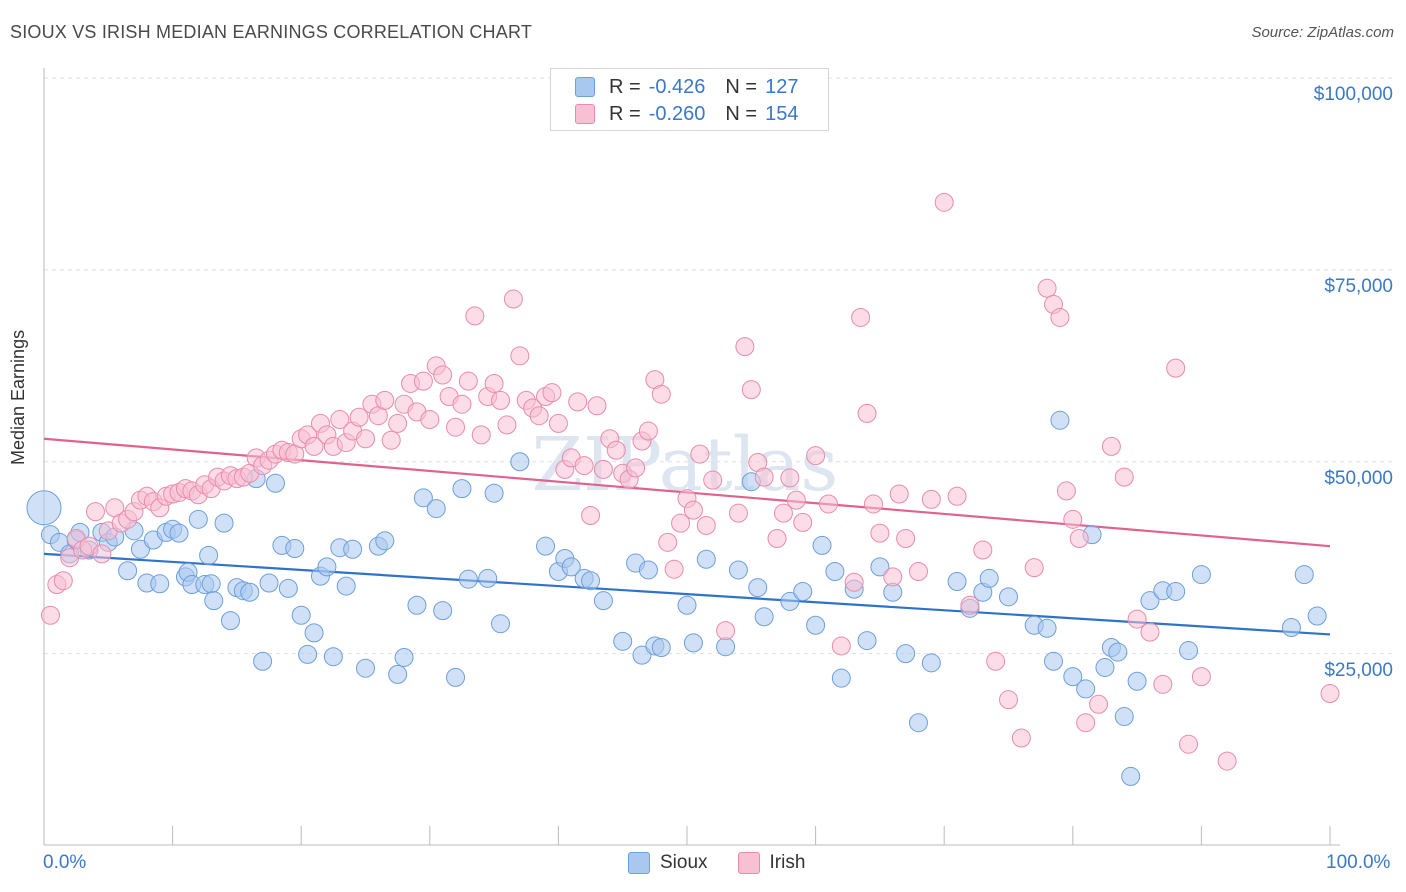 The height and width of the screenshot is (892, 1406). What do you see at coordinates (686, 87) in the screenshot?
I see `legend-row-sioux: R = -0.426 N = 127` at bounding box center [686, 87].